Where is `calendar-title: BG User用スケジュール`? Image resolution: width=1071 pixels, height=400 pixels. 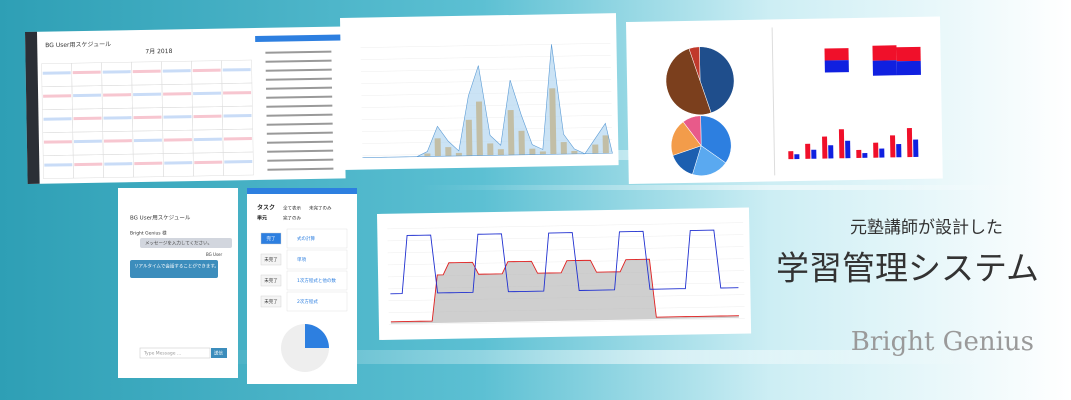 calendar-title: BG User用スケジュール is located at coordinates (78, 45).